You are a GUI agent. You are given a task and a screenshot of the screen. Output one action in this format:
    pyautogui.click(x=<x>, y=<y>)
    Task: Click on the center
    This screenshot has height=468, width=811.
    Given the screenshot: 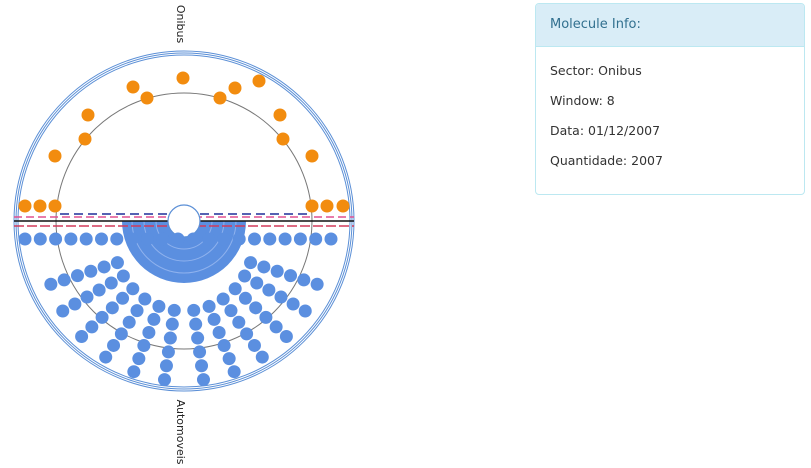 What is the action you would take?
    pyautogui.click(x=184, y=221)
    